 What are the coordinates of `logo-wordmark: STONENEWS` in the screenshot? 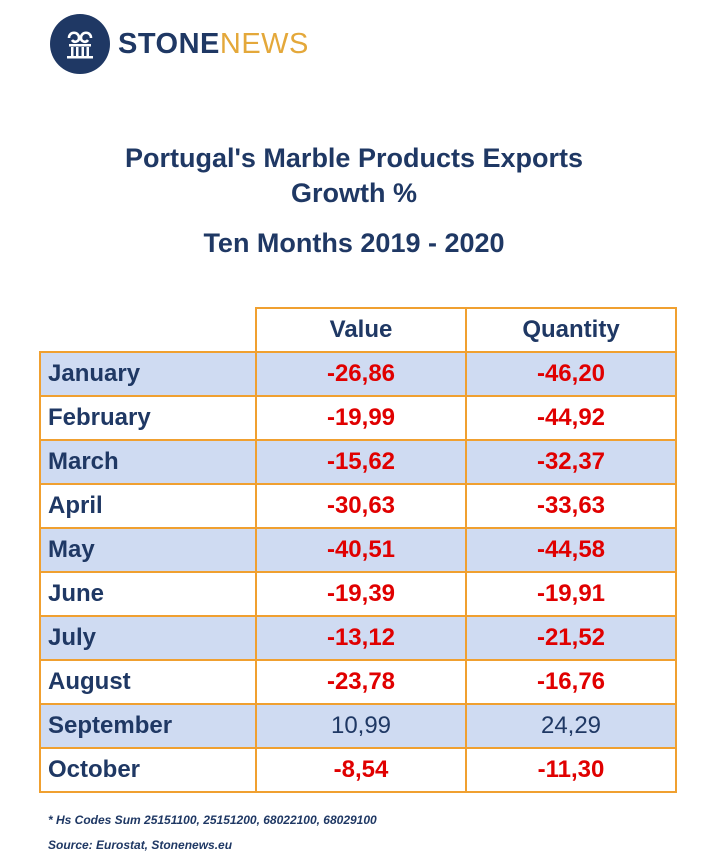 It's located at (213, 44).